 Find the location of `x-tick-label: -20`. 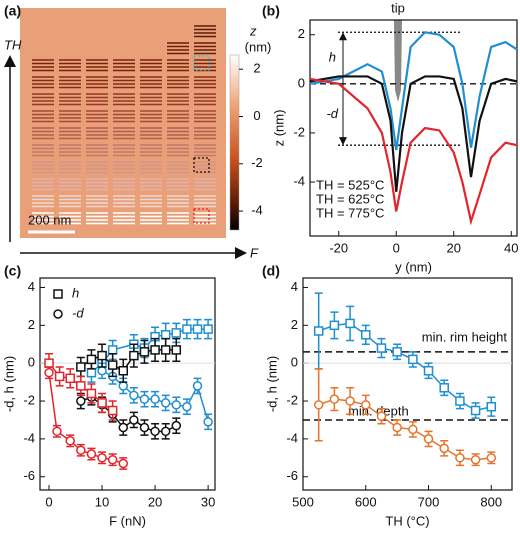

x-tick-label: -20 is located at coordinates (338, 247).